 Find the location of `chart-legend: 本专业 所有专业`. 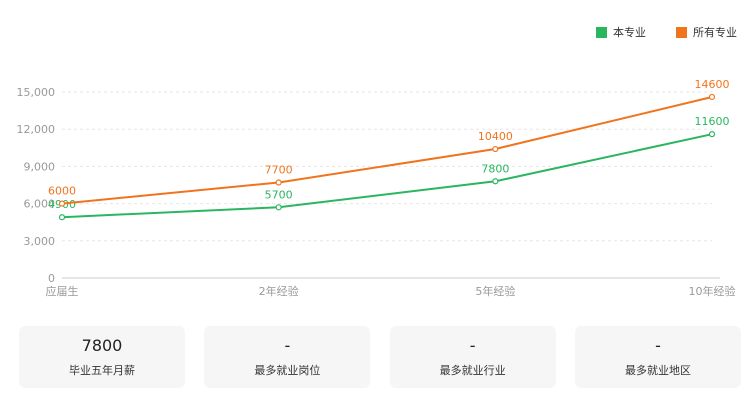

chart-legend: 本专业 所有专业 is located at coordinates (651, 32).